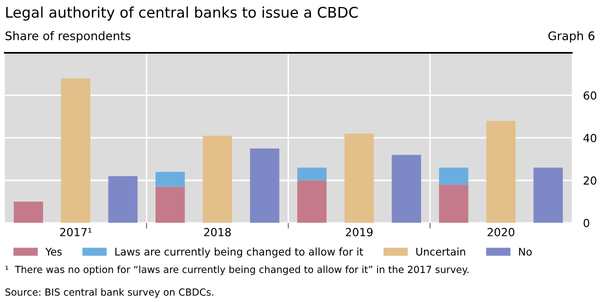 The height and width of the screenshot is (302, 600). Describe the element at coordinates (239, 253) in the screenshot. I see `legend-label: Laws are currently being changed to allow for it` at that location.